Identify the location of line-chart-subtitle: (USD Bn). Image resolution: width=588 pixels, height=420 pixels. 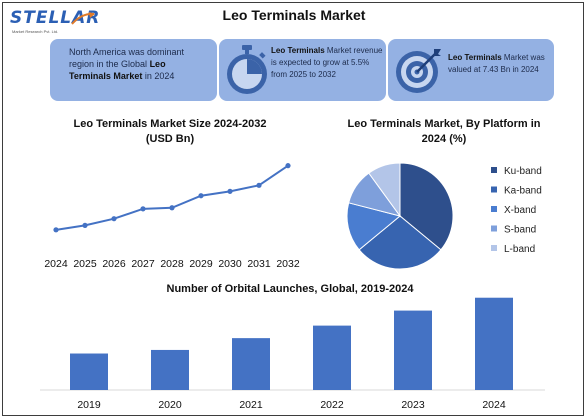
(170, 139).